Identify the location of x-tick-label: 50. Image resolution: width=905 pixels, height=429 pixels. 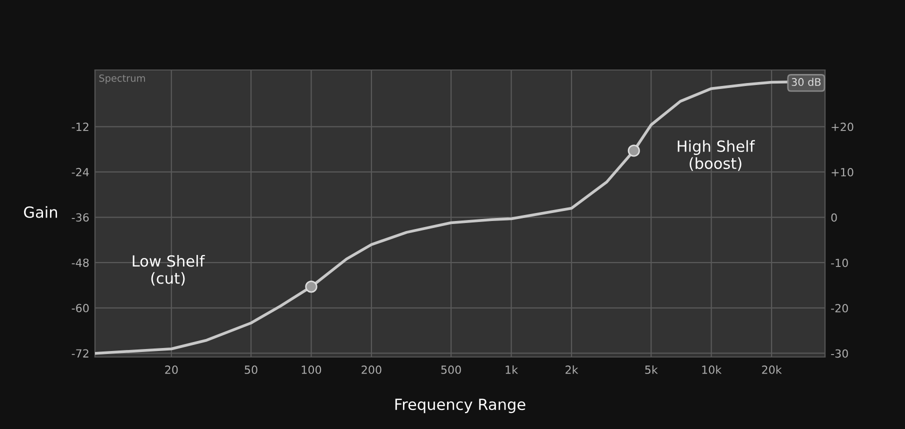
(251, 370).